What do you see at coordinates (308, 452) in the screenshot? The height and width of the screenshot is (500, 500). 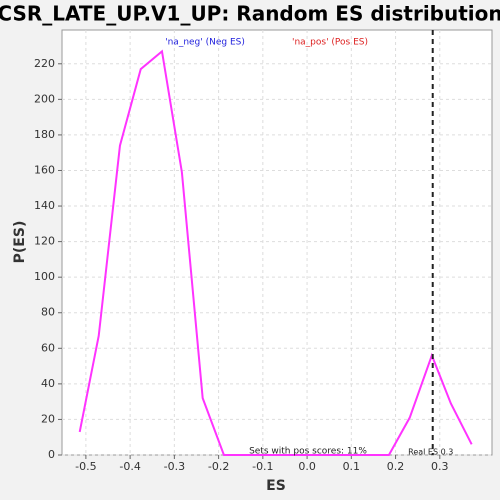 I see `annotation: Sets with pos scores: 11%` at bounding box center [308, 452].